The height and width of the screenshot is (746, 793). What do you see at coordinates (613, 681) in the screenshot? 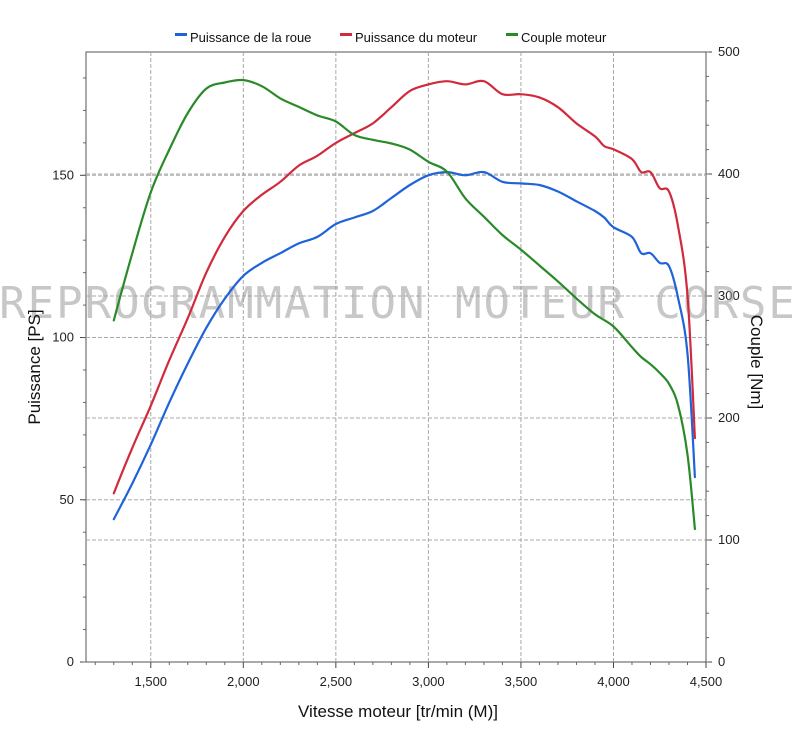
I see `x-tick-label: 4,000` at bounding box center [613, 681].